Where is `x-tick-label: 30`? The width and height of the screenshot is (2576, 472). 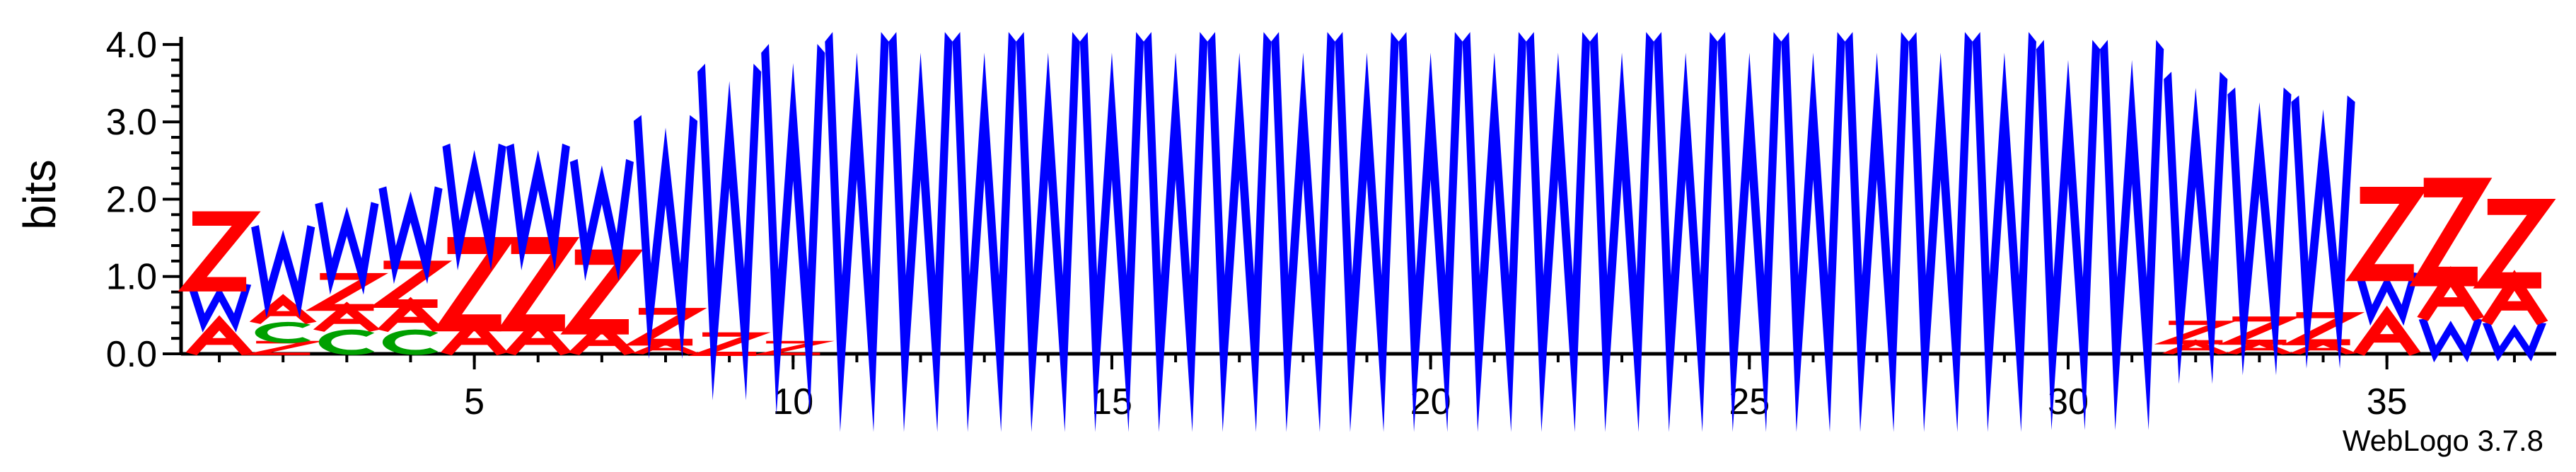
x-tick-label: 30 is located at coordinates (2068, 401).